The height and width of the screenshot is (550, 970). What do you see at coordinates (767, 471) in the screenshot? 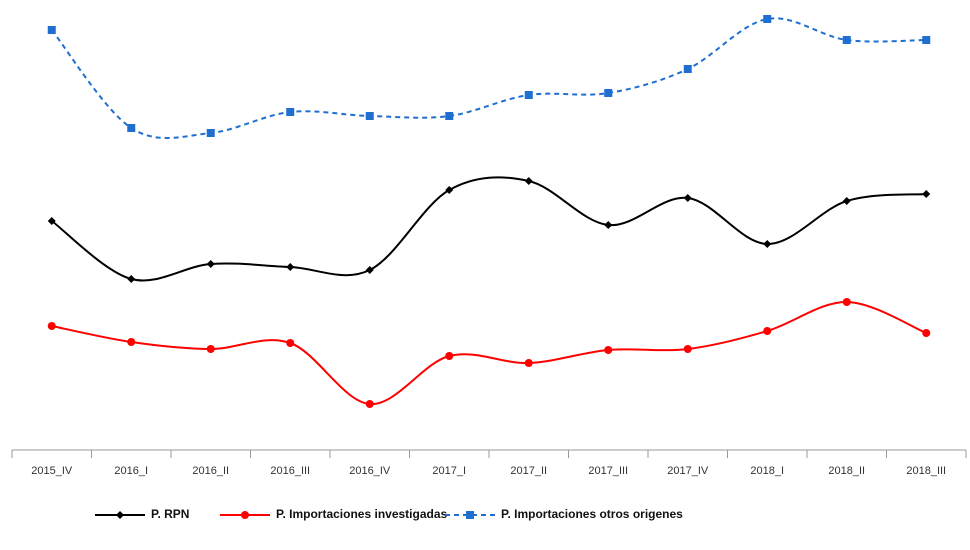
I see `x-tick-label: 2018_I` at bounding box center [767, 471].